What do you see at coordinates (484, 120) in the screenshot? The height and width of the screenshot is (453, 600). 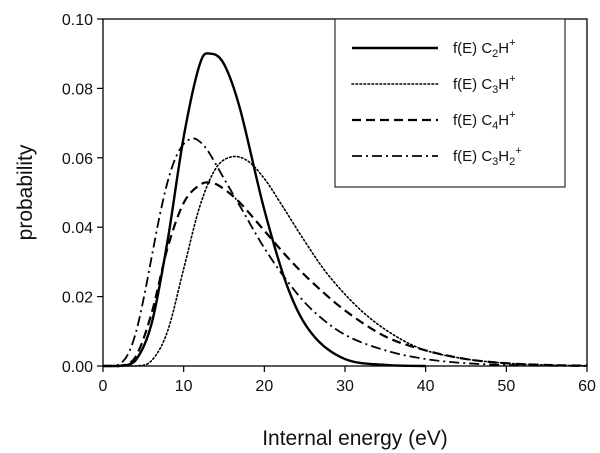 I see `legend-label-3: f(E) C4H+` at bounding box center [484, 120].